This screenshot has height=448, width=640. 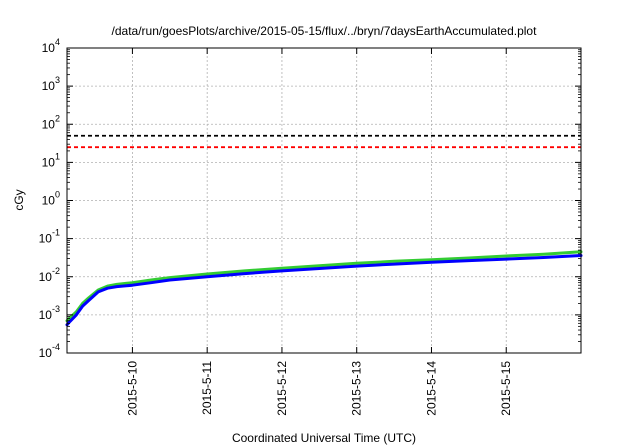 What do you see at coordinates (19, 199) in the screenshot?
I see `y-axis-label: cGy` at bounding box center [19, 199].